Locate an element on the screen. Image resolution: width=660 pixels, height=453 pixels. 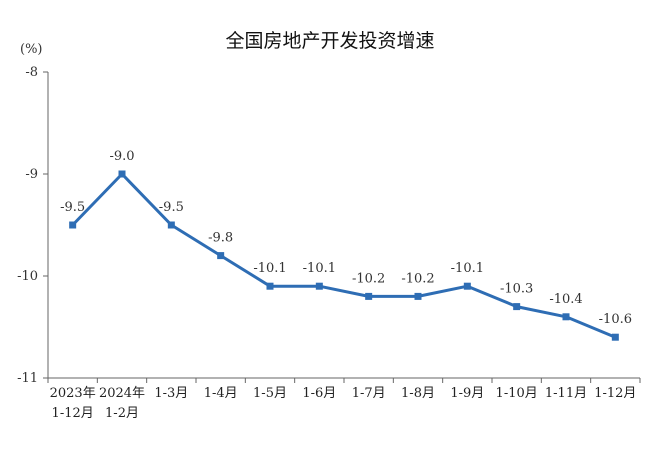
y-axis-unit: (%) is located at coordinates (31, 49).